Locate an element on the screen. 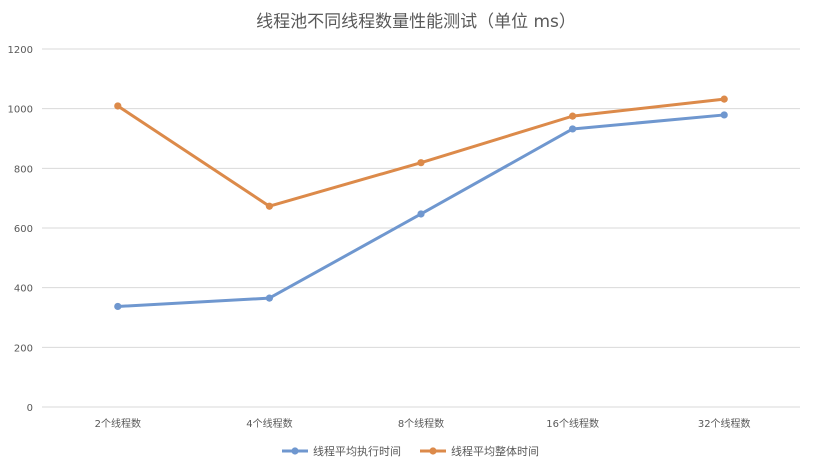  y-tick-label: 0 is located at coordinates (30, 408).